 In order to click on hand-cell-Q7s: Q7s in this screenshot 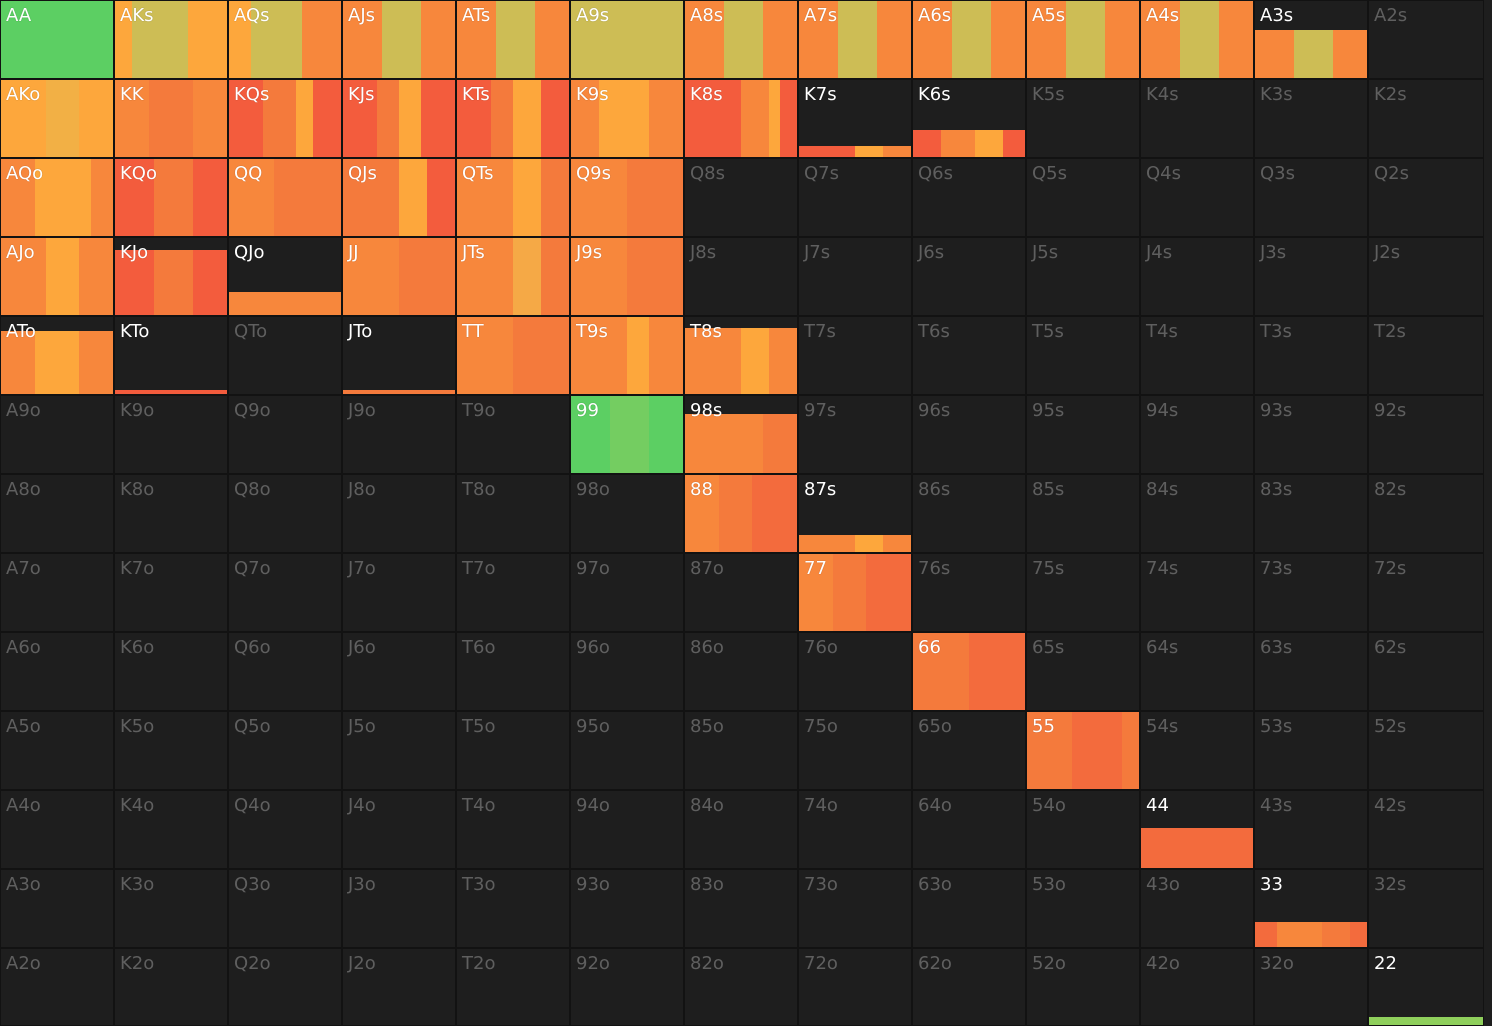, I will do `click(855, 197)`.